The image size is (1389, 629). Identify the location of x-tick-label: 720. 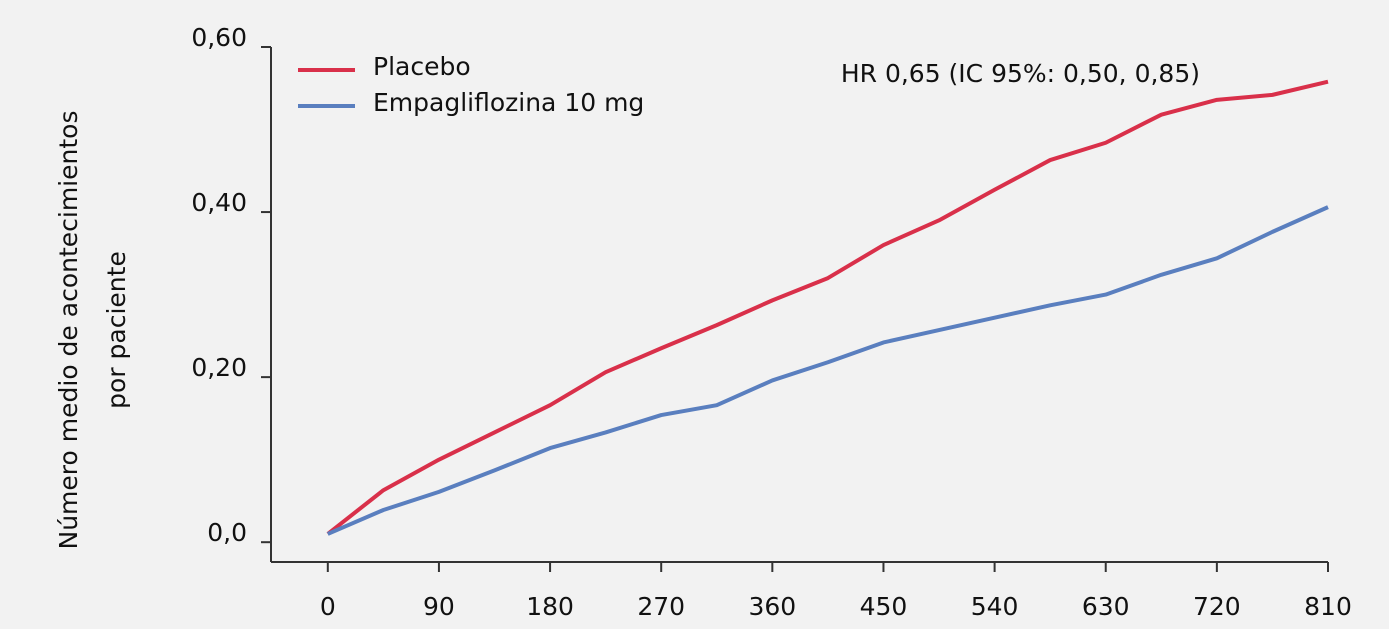
(1217, 606).